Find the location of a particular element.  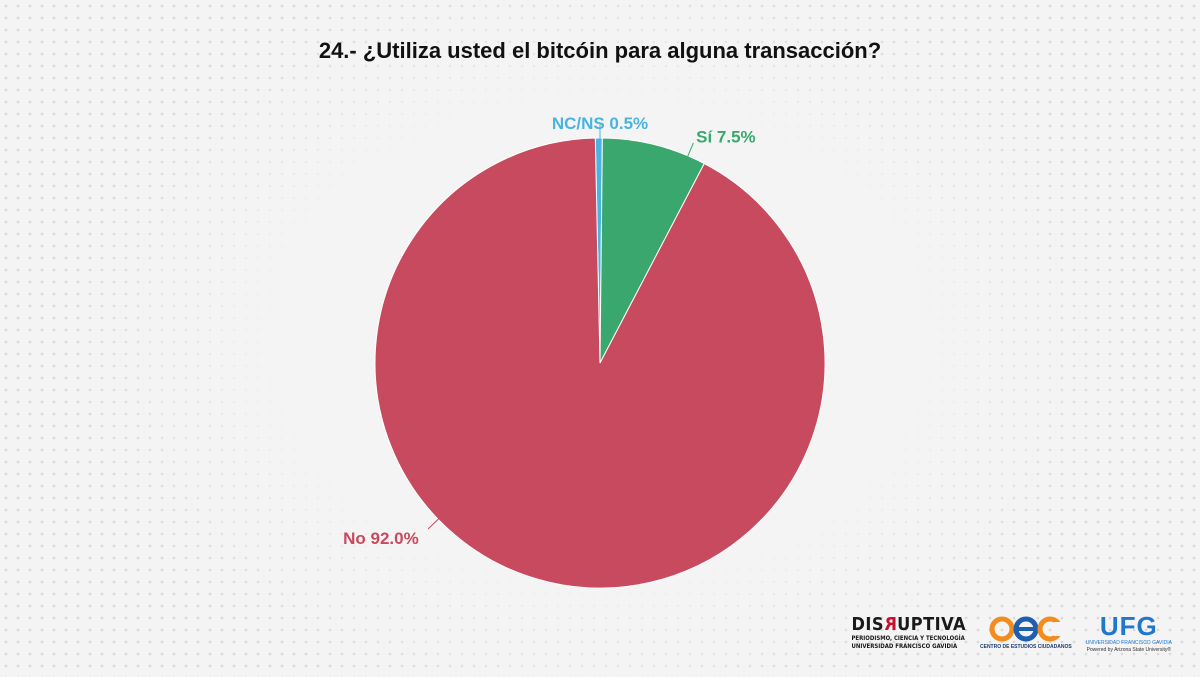

ufg-name: UFG is located at coordinates (1128, 626).